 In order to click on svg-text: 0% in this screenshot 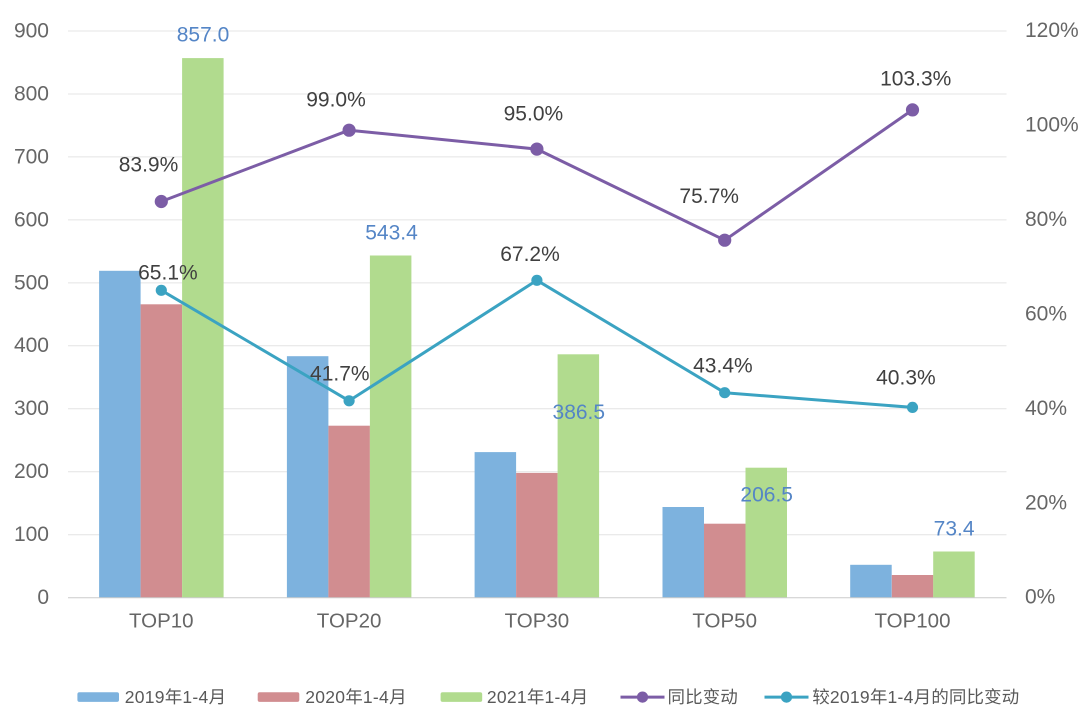, I will do `click(1040, 597)`.